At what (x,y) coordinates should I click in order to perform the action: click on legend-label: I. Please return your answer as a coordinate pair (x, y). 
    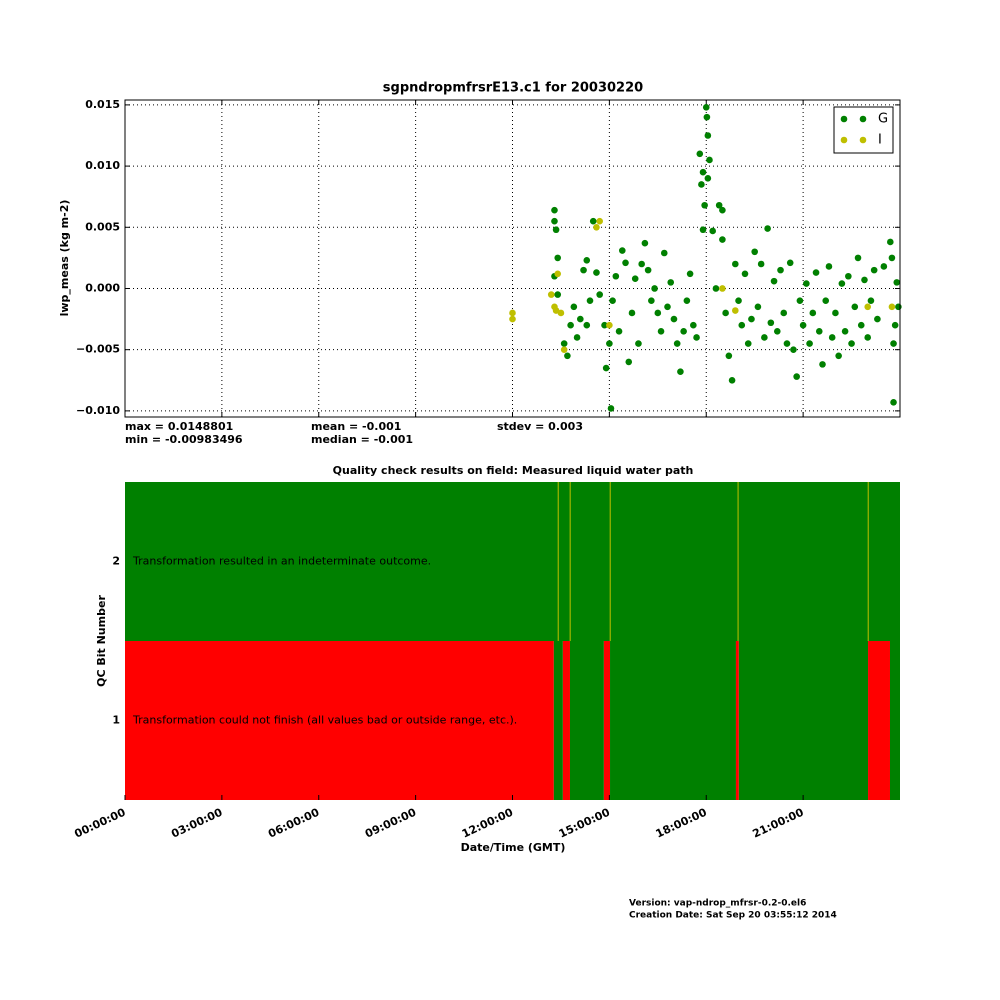
    Looking at the image, I should click on (880, 140).